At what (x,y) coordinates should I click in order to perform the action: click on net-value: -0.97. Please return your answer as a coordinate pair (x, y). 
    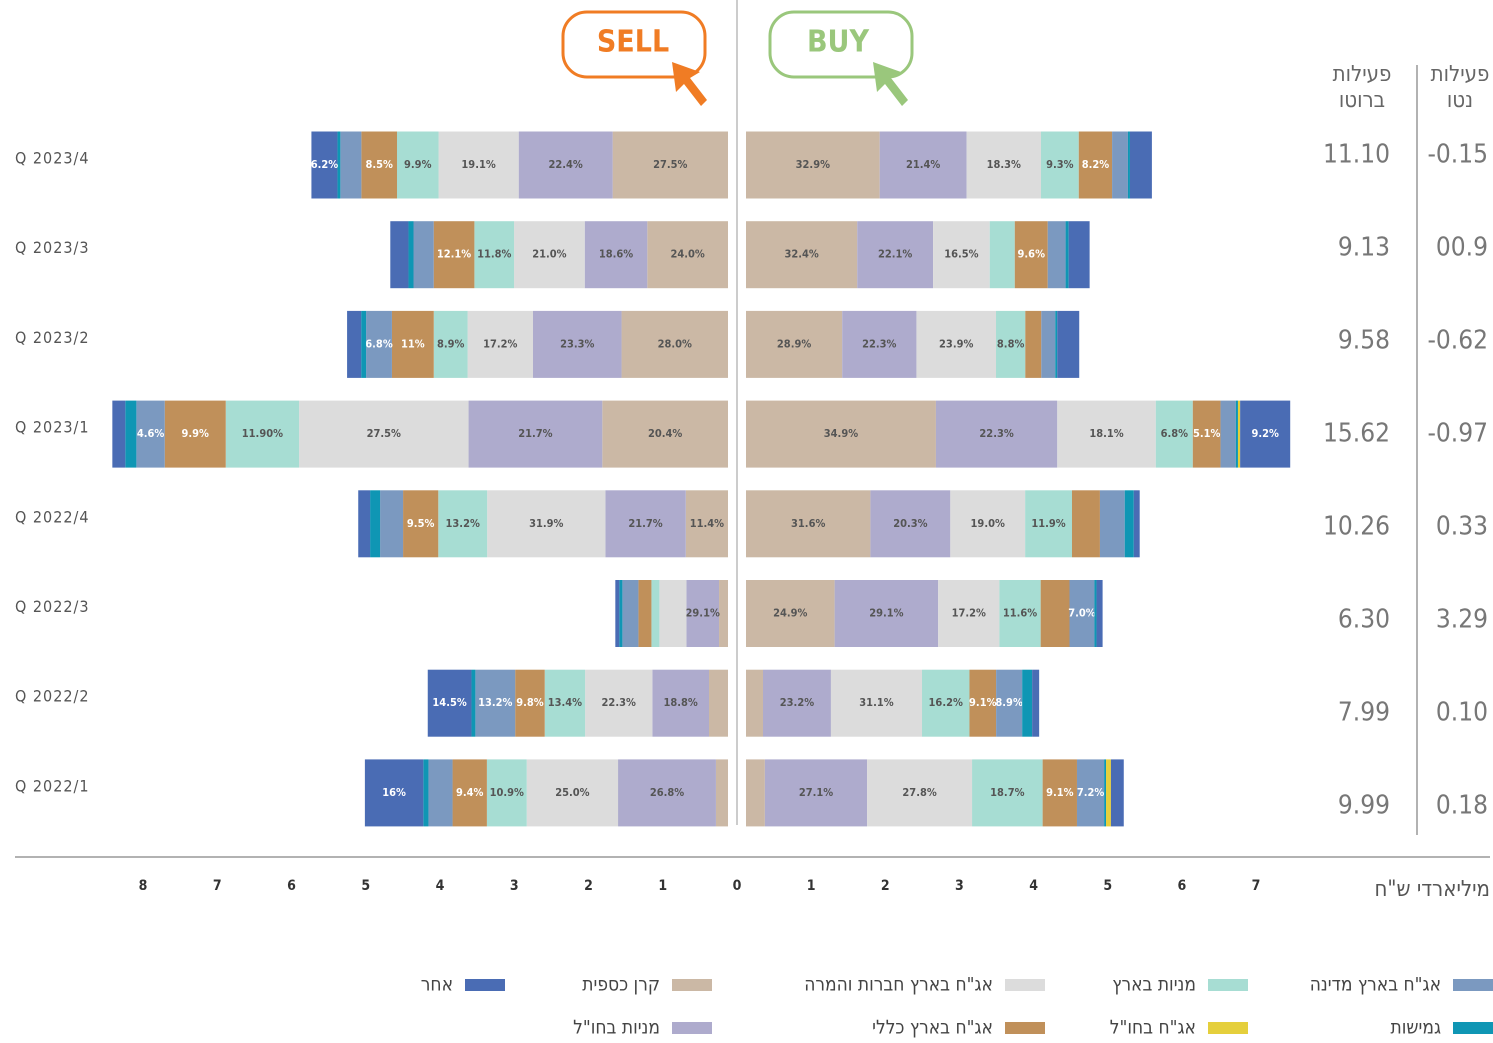
    Looking at the image, I should click on (1457, 434).